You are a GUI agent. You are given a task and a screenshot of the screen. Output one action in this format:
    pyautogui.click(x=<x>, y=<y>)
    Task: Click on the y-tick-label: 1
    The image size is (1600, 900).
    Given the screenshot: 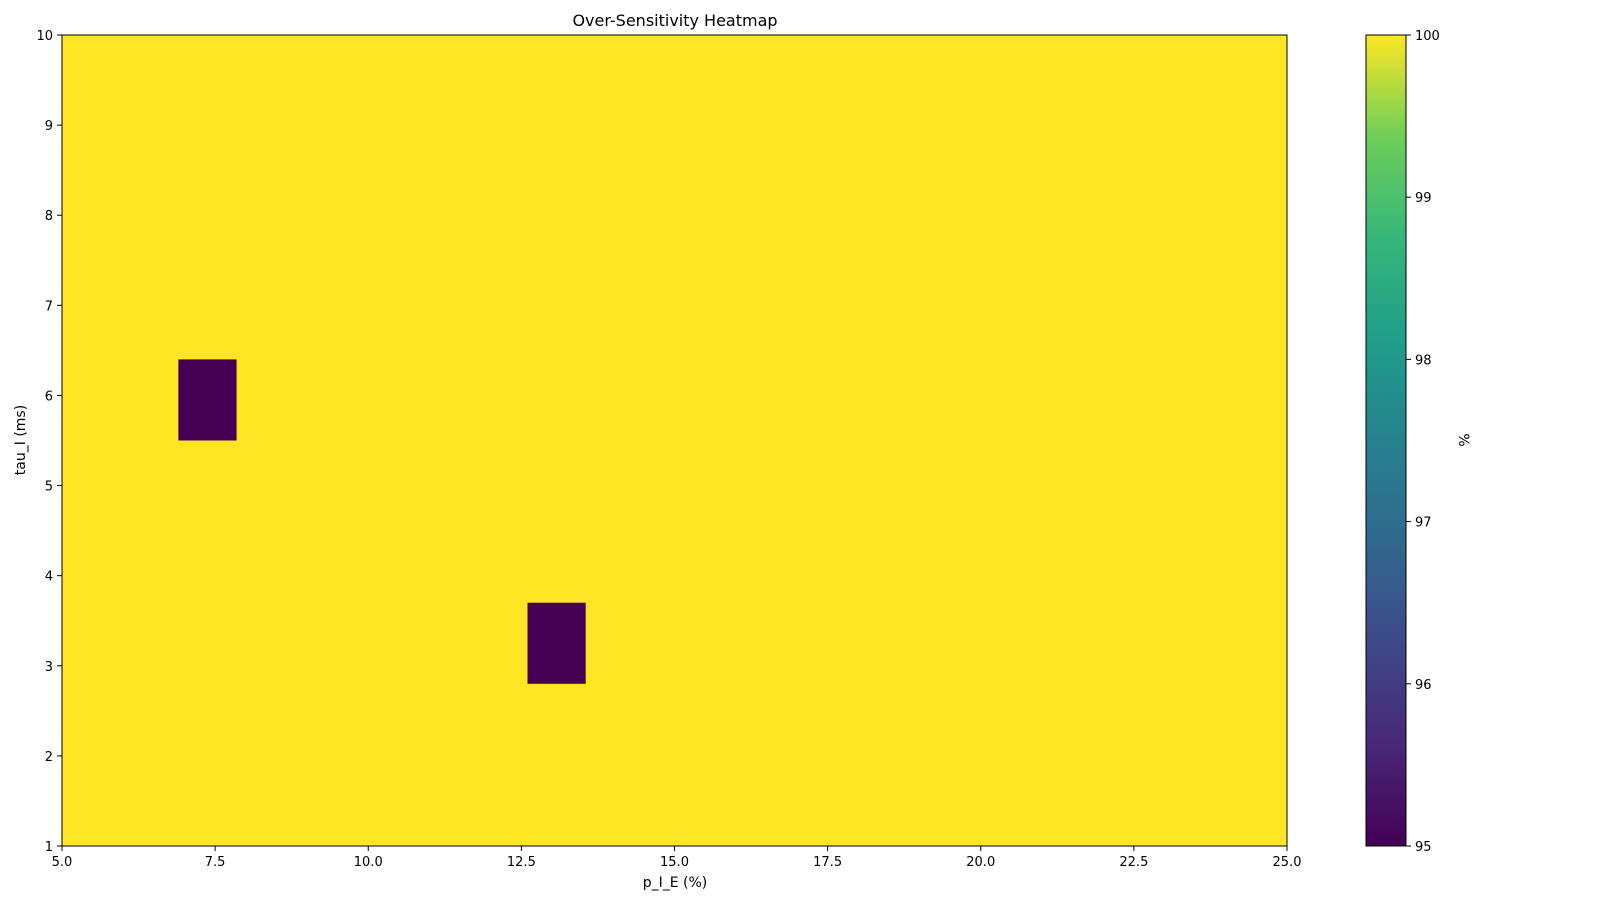 What is the action you would take?
    pyautogui.click(x=49, y=847)
    